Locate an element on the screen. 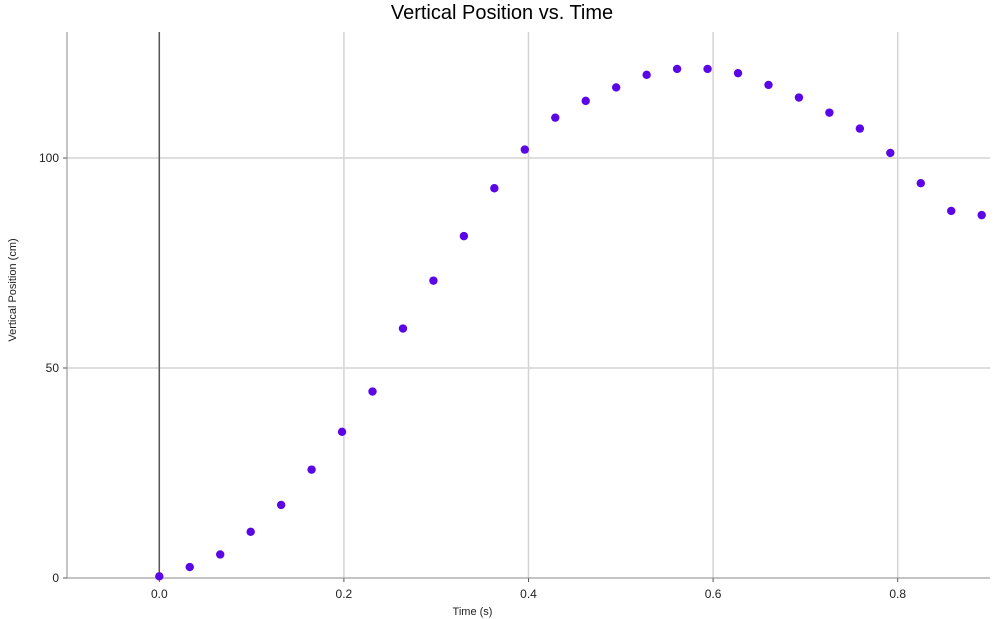 The image size is (1004, 619). y-tick-label: 100 is located at coordinates (49, 158).